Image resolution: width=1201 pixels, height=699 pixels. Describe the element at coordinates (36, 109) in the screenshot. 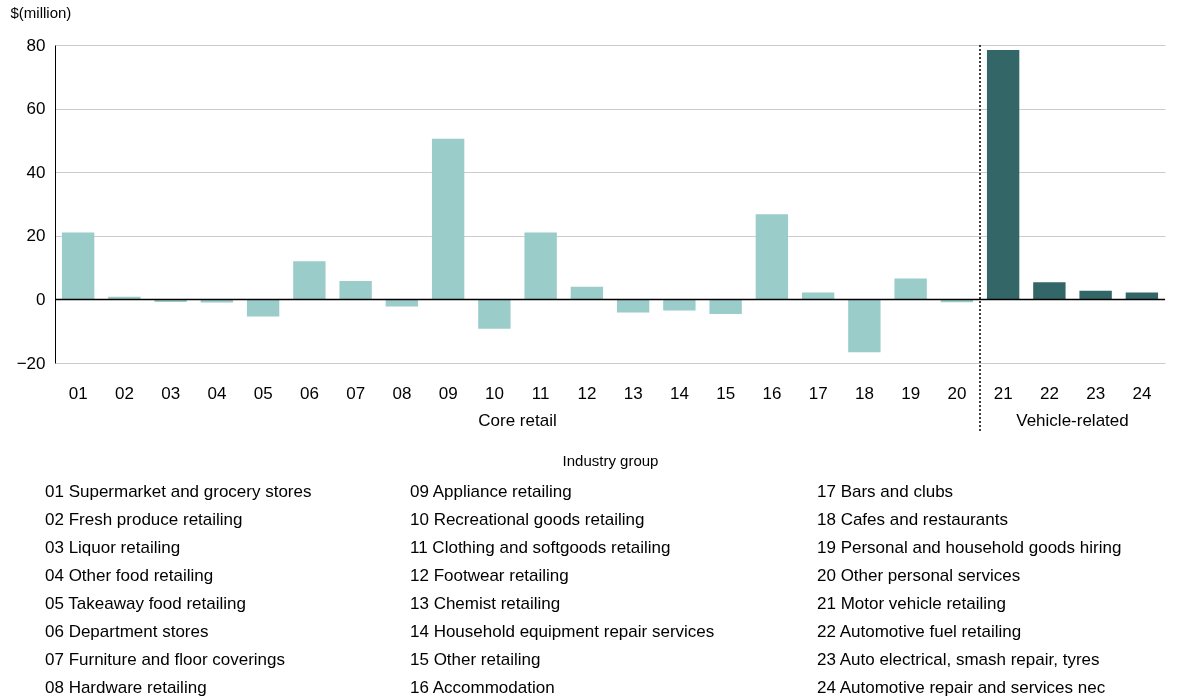

I see `y-tick-label: 60` at that location.